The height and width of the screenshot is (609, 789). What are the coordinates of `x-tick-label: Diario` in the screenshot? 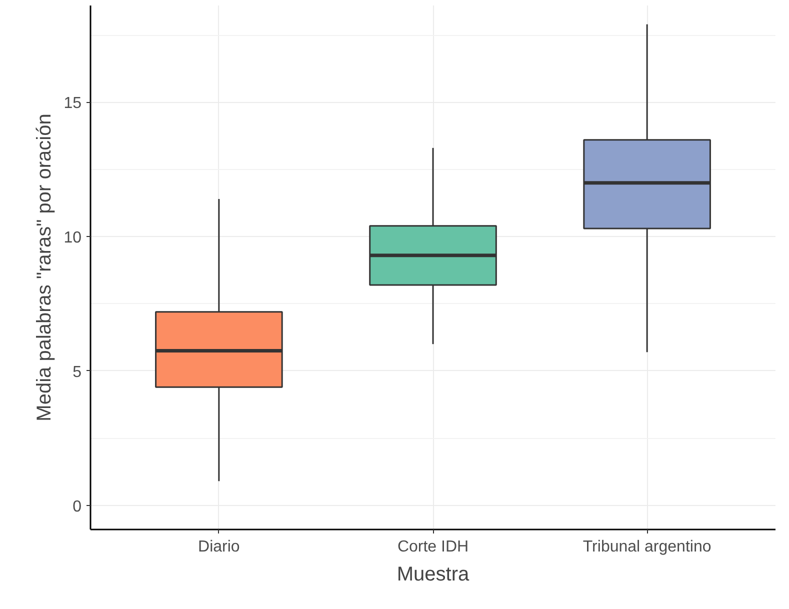 It's located at (219, 547).